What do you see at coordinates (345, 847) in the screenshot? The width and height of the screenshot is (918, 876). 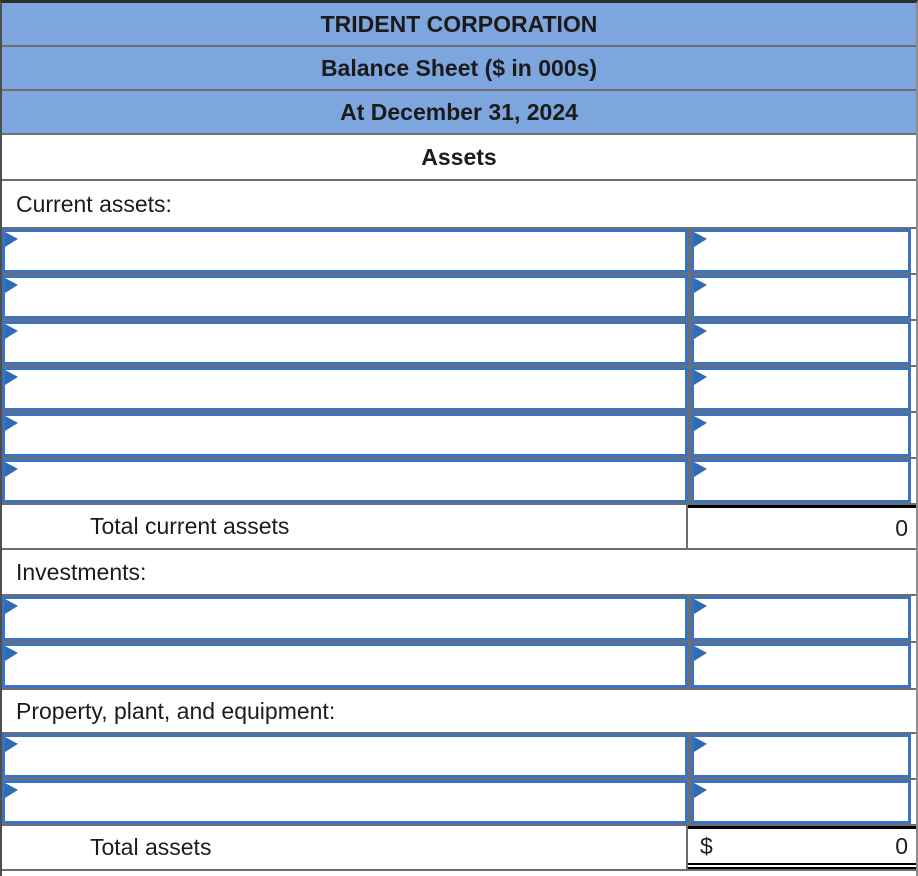 I see `total-assets-label: Total assets` at bounding box center [345, 847].